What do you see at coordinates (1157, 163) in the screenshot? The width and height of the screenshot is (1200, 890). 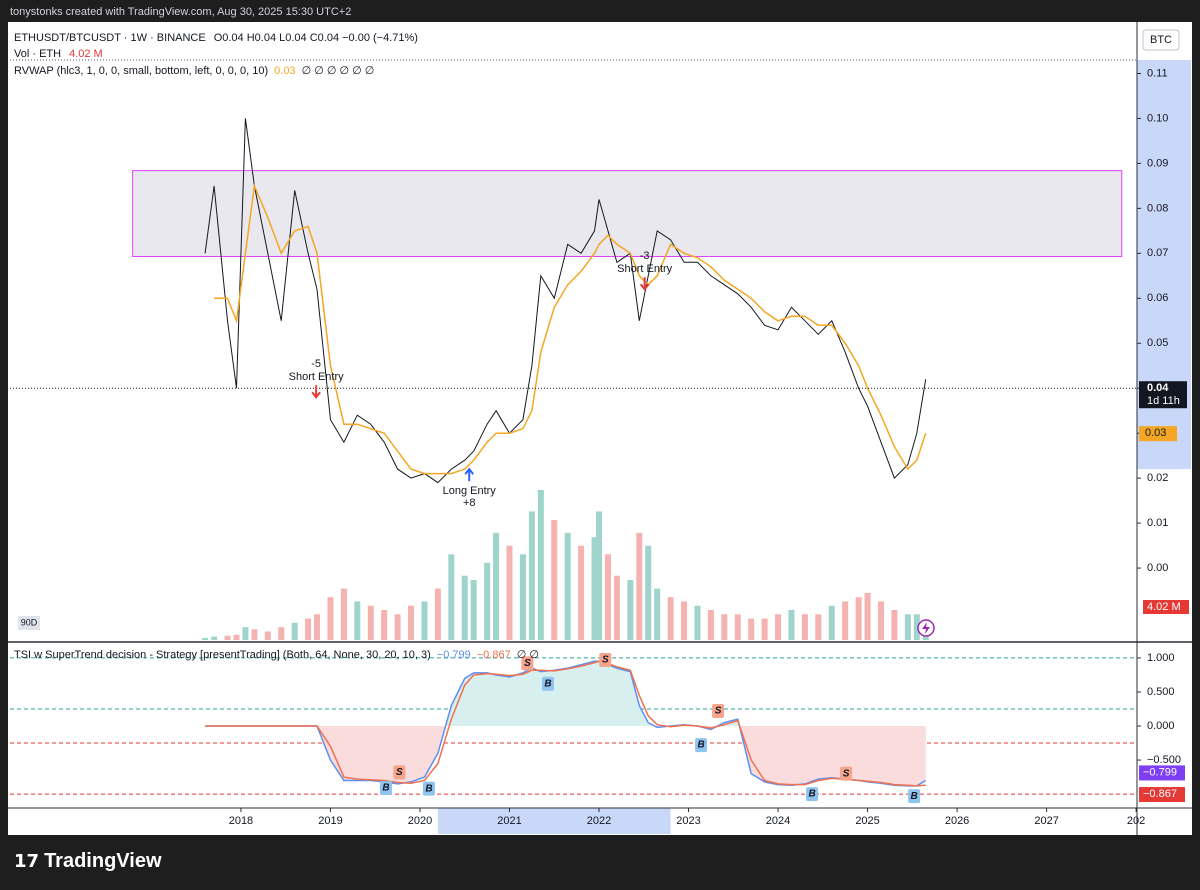 I see `y-tick-label: 0.09` at bounding box center [1157, 163].